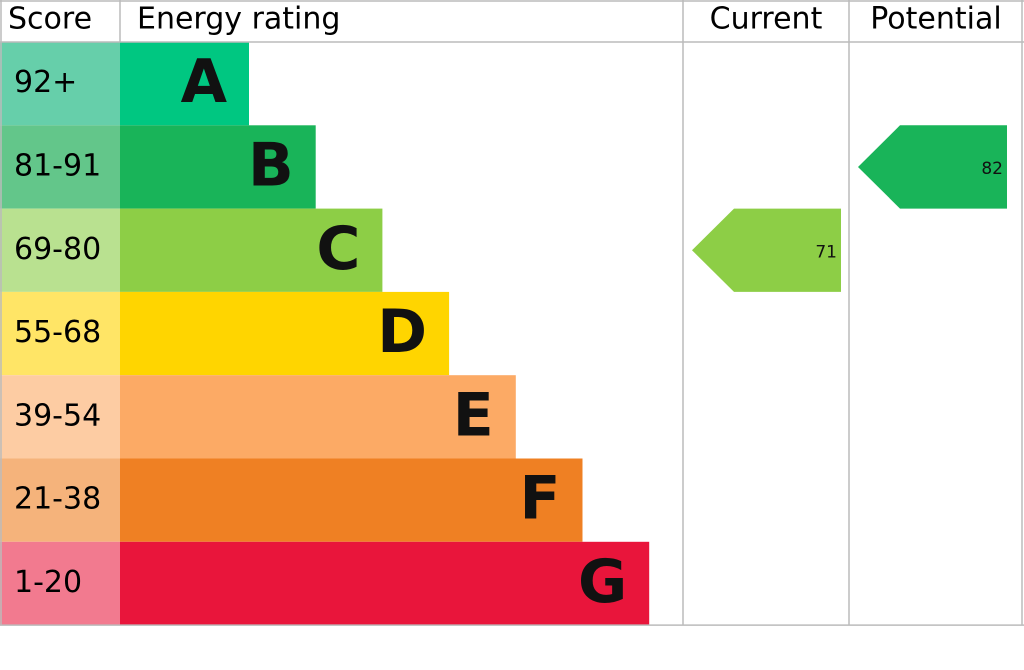  I want to click on header-rating: Energy rating, so click(238, 19).